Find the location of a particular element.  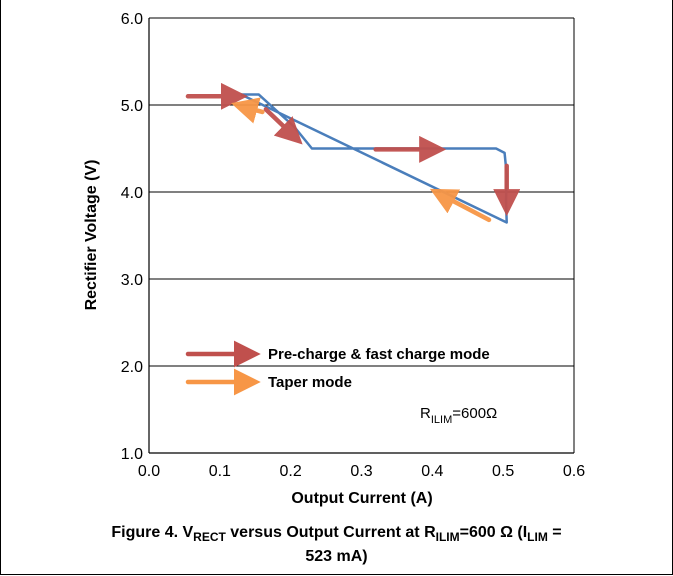

x-tick-label-4: 0.4 is located at coordinates (432, 471).